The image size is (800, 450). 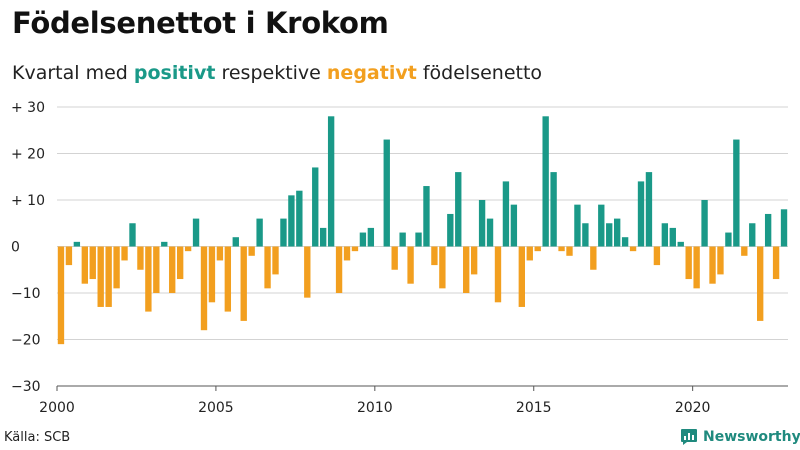 What do you see at coordinates (15, 248) in the screenshot?
I see `y-tick-label: 0` at bounding box center [15, 248].